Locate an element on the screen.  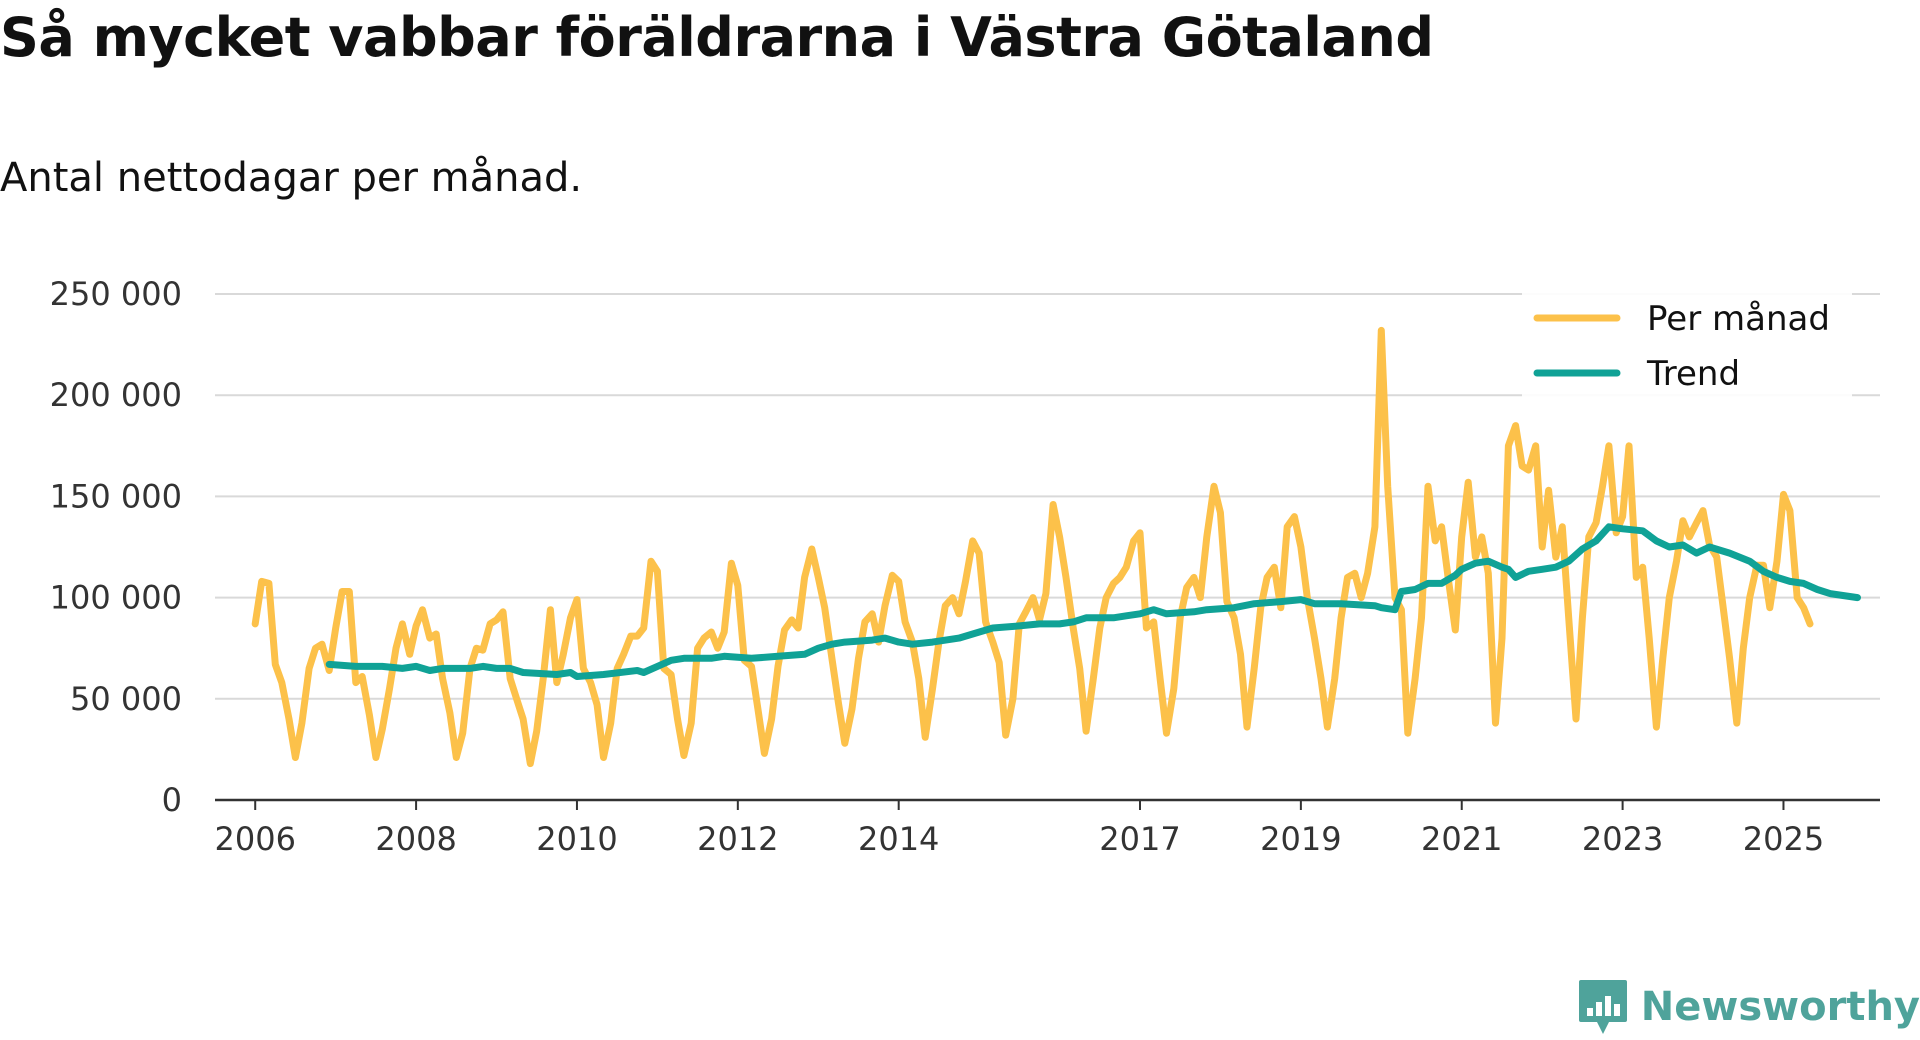
x-tick-label: 2023 is located at coordinates (1622, 839).